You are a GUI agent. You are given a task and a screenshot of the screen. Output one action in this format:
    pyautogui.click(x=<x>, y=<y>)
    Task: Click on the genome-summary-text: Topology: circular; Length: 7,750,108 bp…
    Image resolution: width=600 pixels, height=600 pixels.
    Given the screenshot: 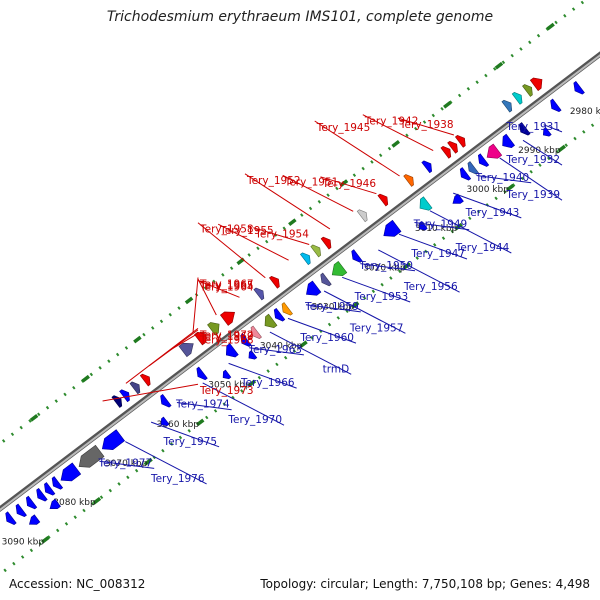 What is the action you would take?
    pyautogui.click(x=425, y=584)
    